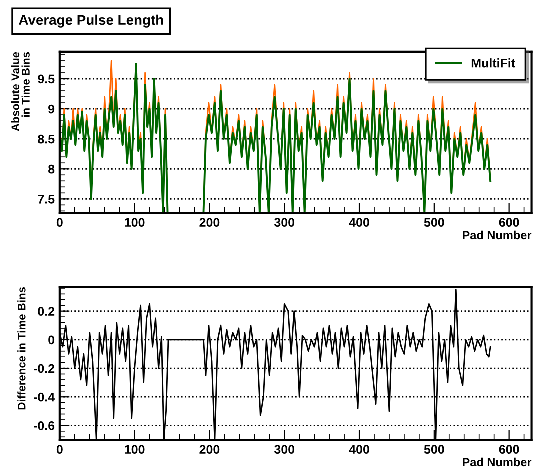  What do you see at coordinates (44, 397) in the screenshot?
I see `y-tick-label: -0.4` at bounding box center [44, 397].